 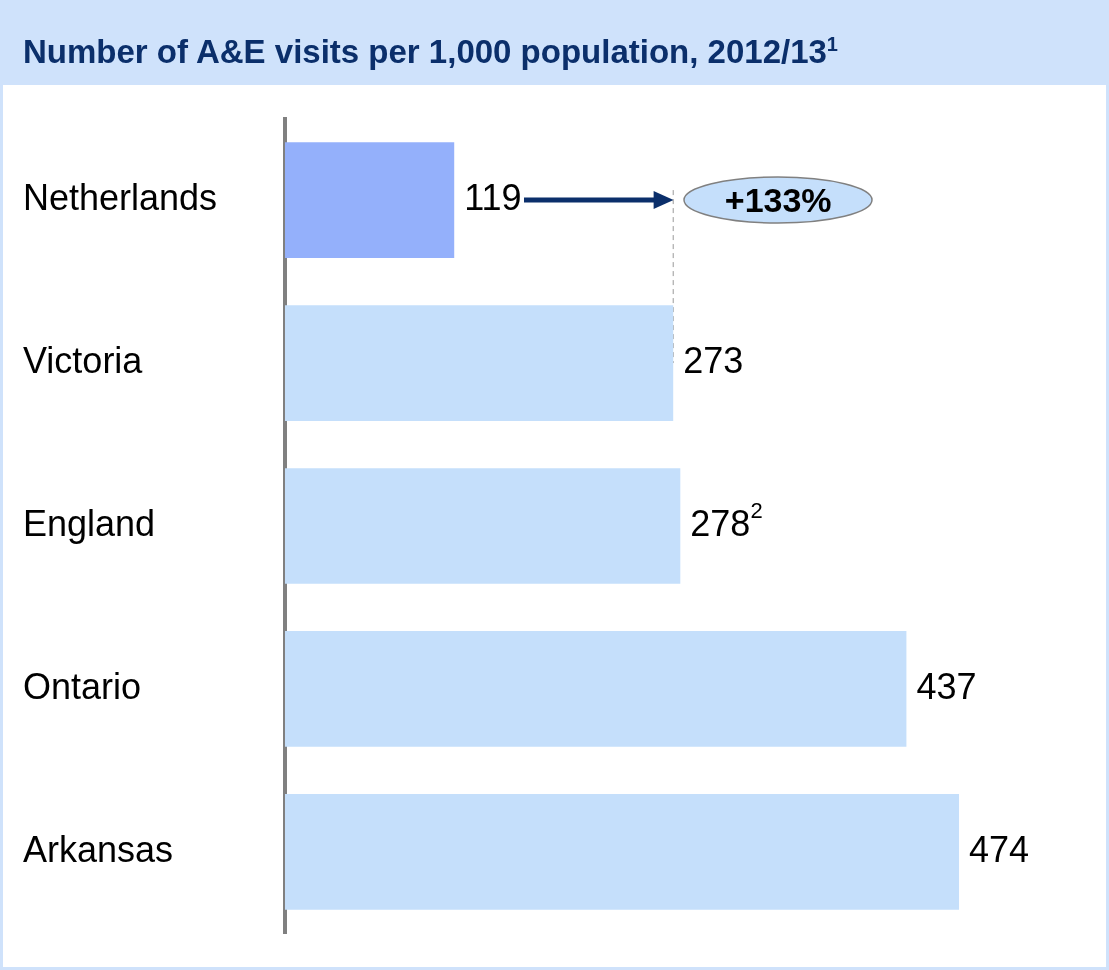 I want to click on data-label: 437, so click(x=946, y=686).